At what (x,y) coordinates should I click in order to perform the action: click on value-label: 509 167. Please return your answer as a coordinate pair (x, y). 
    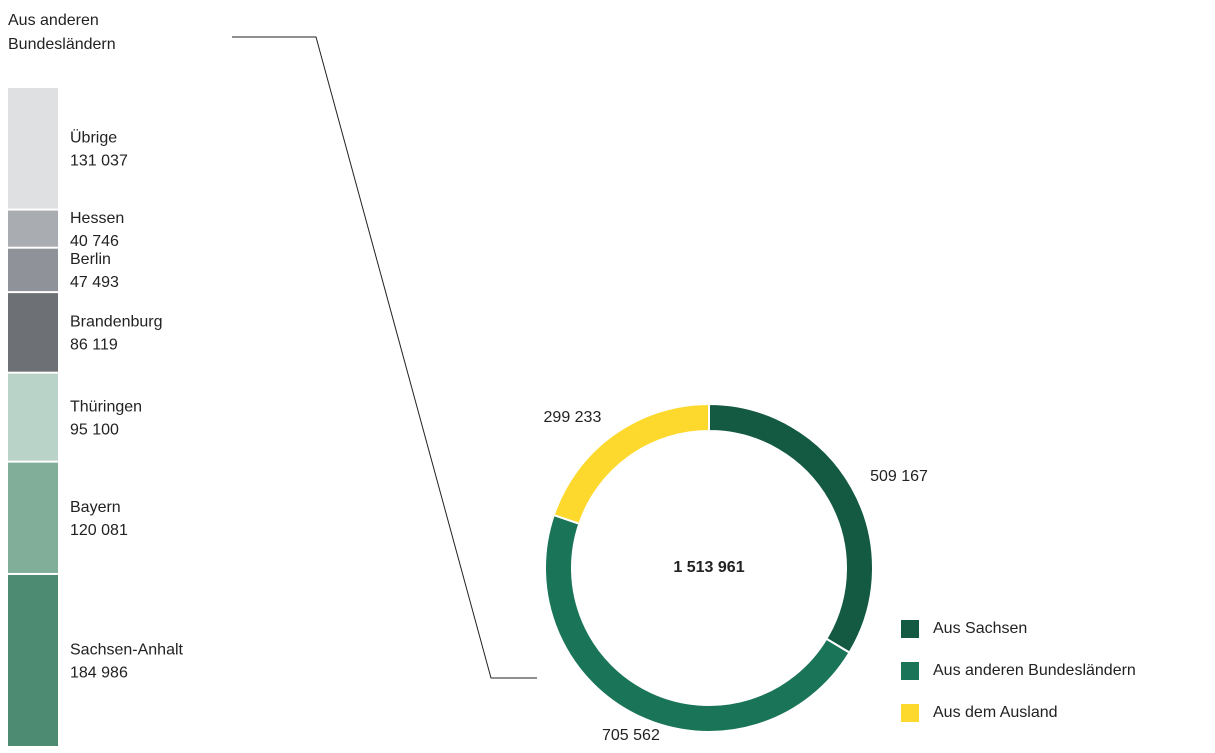
    Looking at the image, I should click on (899, 476).